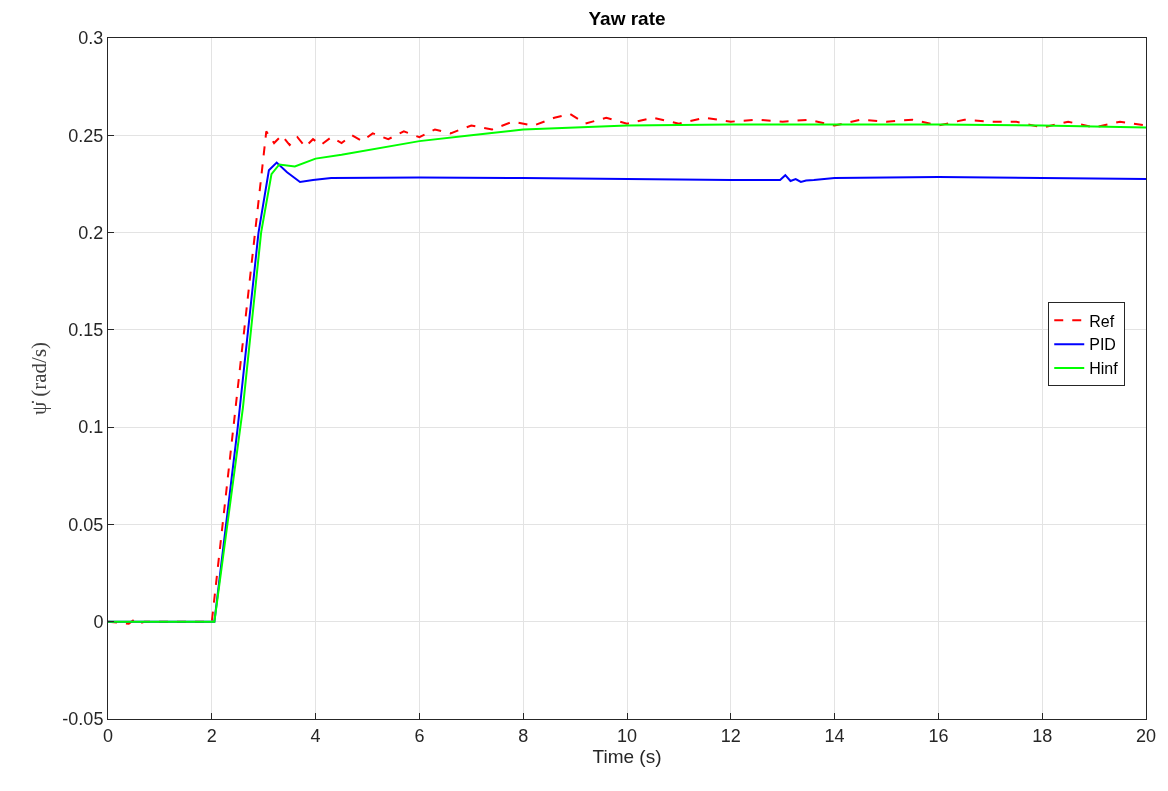 The height and width of the screenshot is (791, 1168). Describe the element at coordinates (1146, 735) in the screenshot. I see `x-tick-label: 20` at that location.